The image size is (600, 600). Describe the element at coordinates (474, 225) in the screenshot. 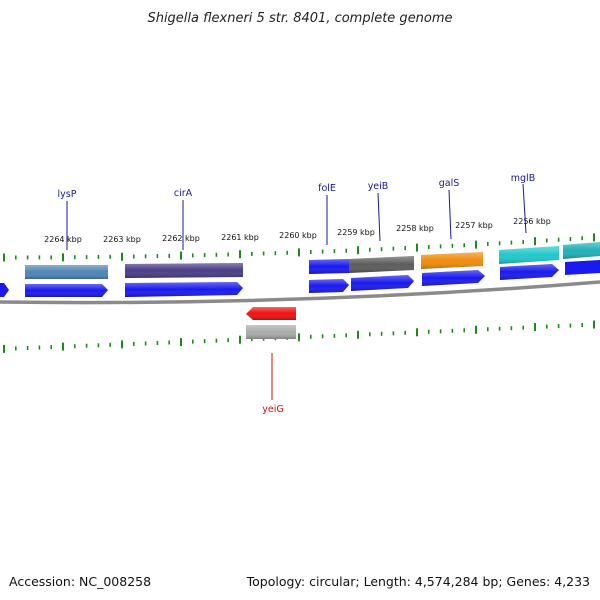

I see `tick-label-2257: 2257 kbp` at that location.